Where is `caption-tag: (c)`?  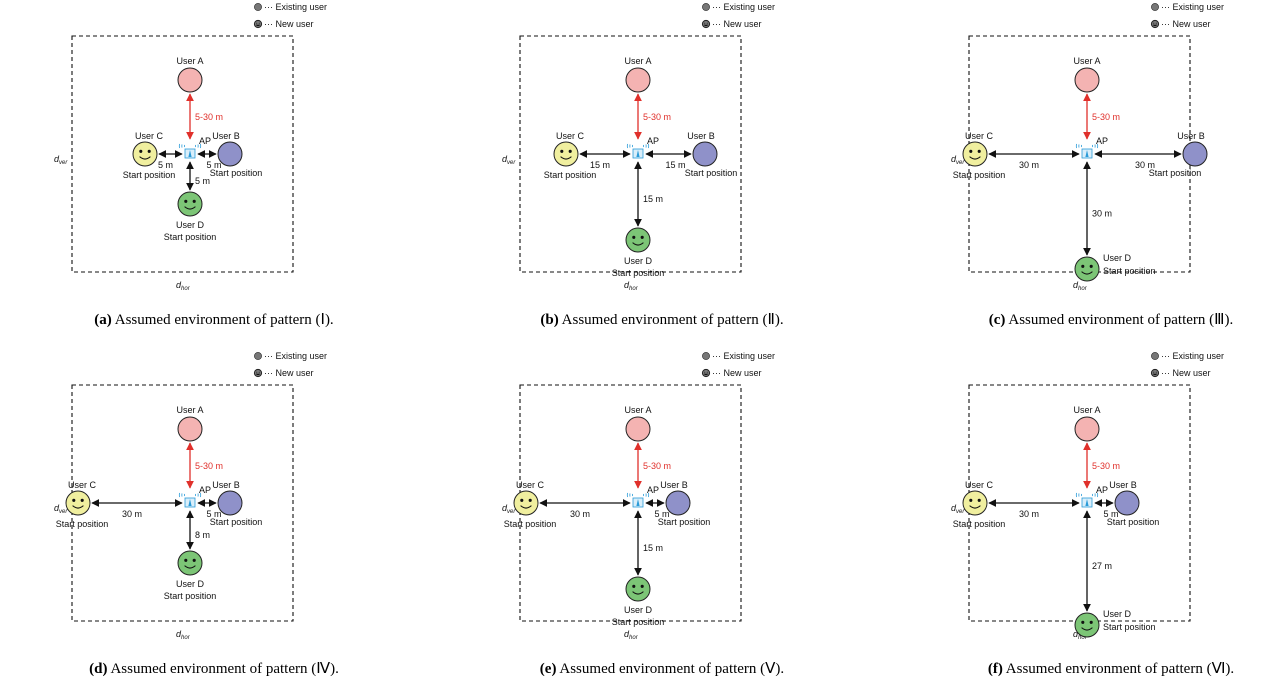
caption-tag: (c) is located at coordinates (997, 320).